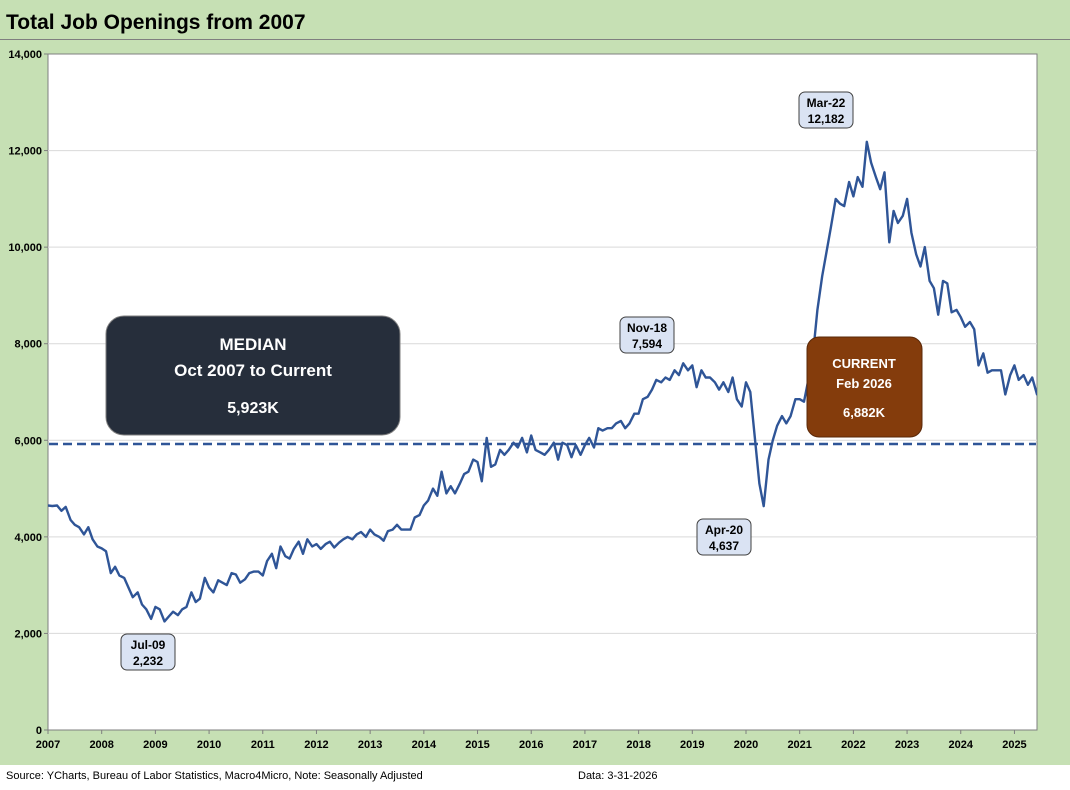 This screenshot has height=790, width=1070. Describe the element at coordinates (585, 745) in the screenshot. I see `x-tick-label: 2017` at that location.